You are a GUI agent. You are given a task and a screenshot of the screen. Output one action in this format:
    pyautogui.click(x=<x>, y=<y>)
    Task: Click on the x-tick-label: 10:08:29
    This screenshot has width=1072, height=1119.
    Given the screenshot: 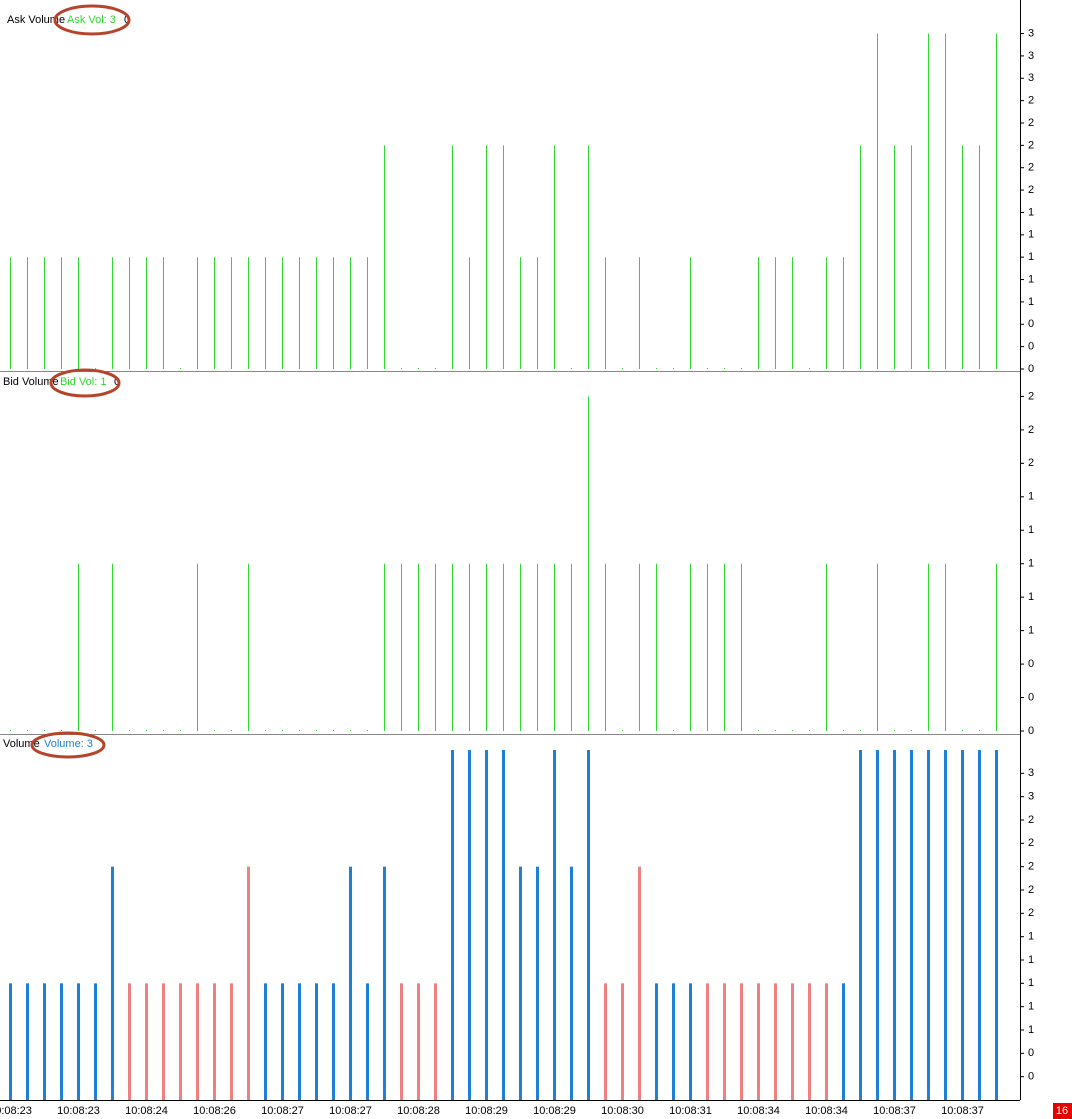 What is the action you would take?
    pyautogui.click(x=554, y=1111)
    